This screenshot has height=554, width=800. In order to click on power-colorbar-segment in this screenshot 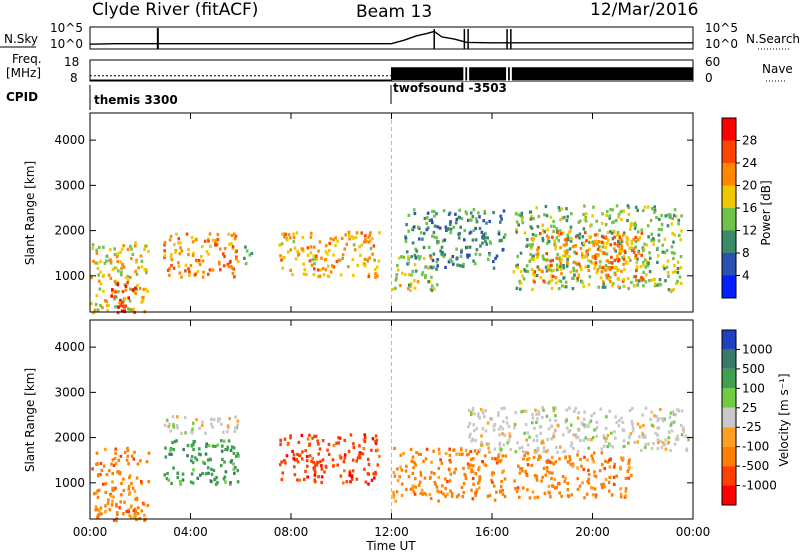, I will do `click(729, 151)`.